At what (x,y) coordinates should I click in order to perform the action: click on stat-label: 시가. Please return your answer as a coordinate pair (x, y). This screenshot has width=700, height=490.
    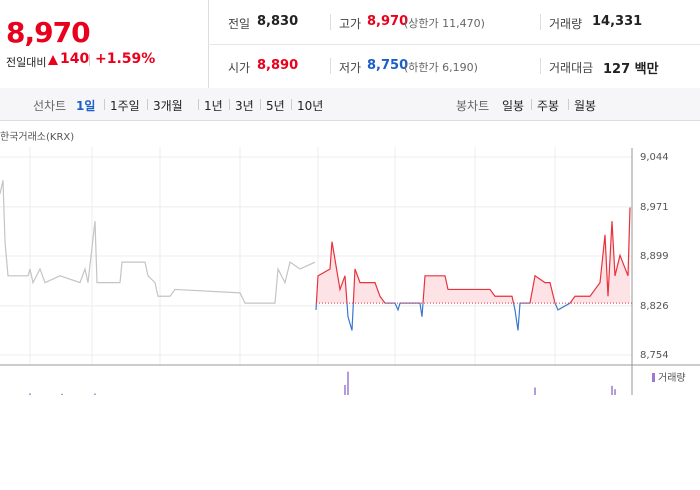
    Looking at the image, I should click on (239, 68).